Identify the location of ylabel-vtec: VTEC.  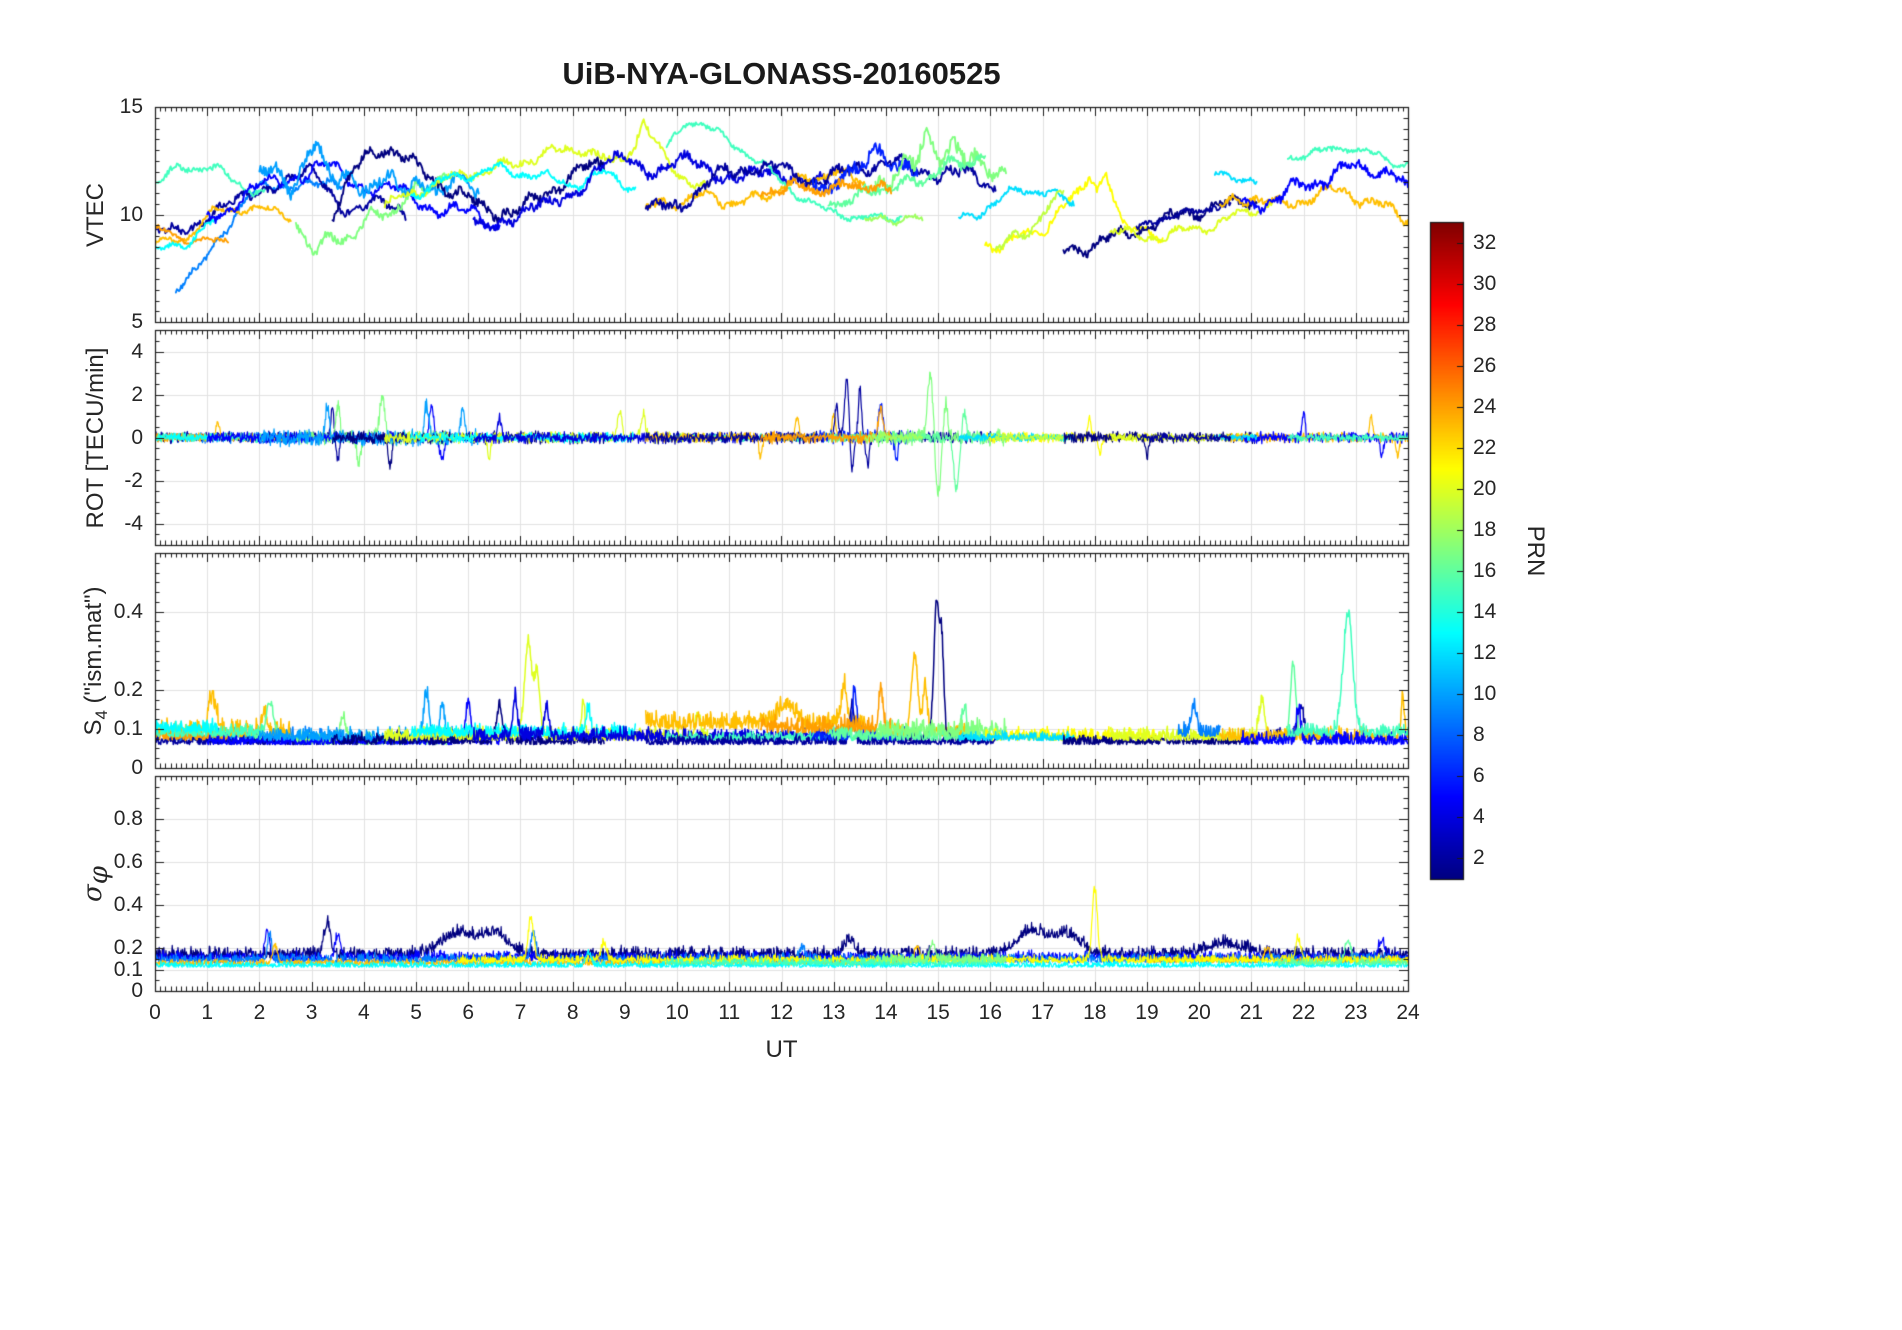
(96, 214).